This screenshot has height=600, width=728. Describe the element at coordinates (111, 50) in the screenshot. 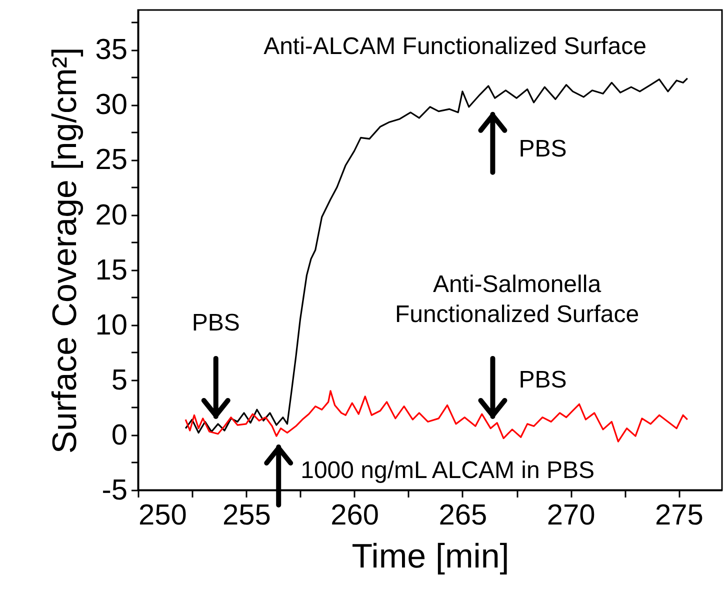

I see `y-tick-label: 35` at that location.